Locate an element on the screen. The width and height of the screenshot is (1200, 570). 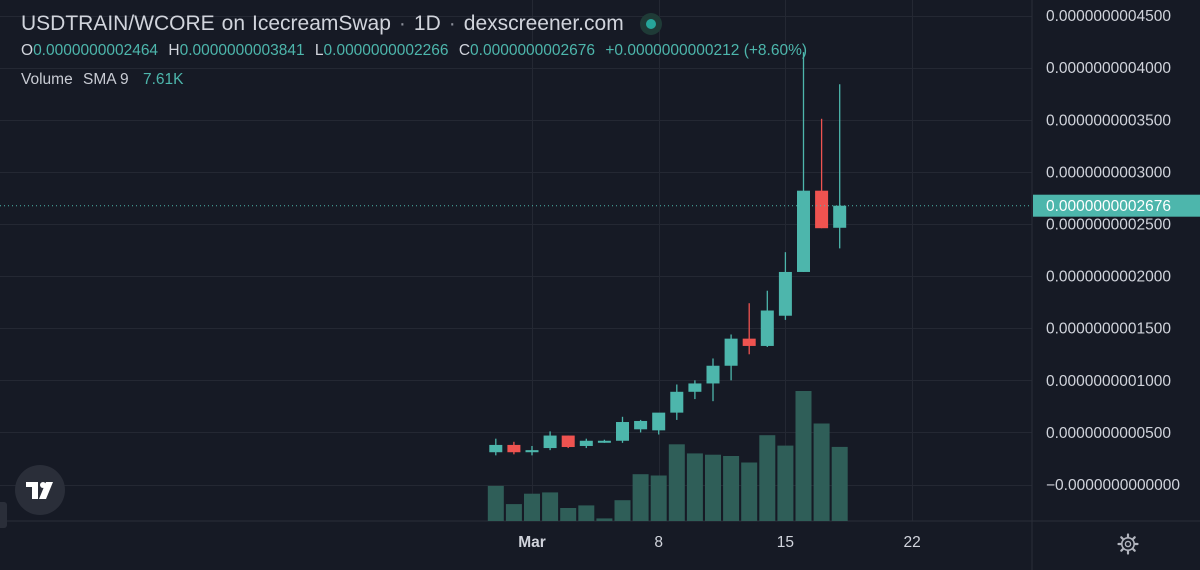
price-tag-box is located at coordinates (1116, 205).